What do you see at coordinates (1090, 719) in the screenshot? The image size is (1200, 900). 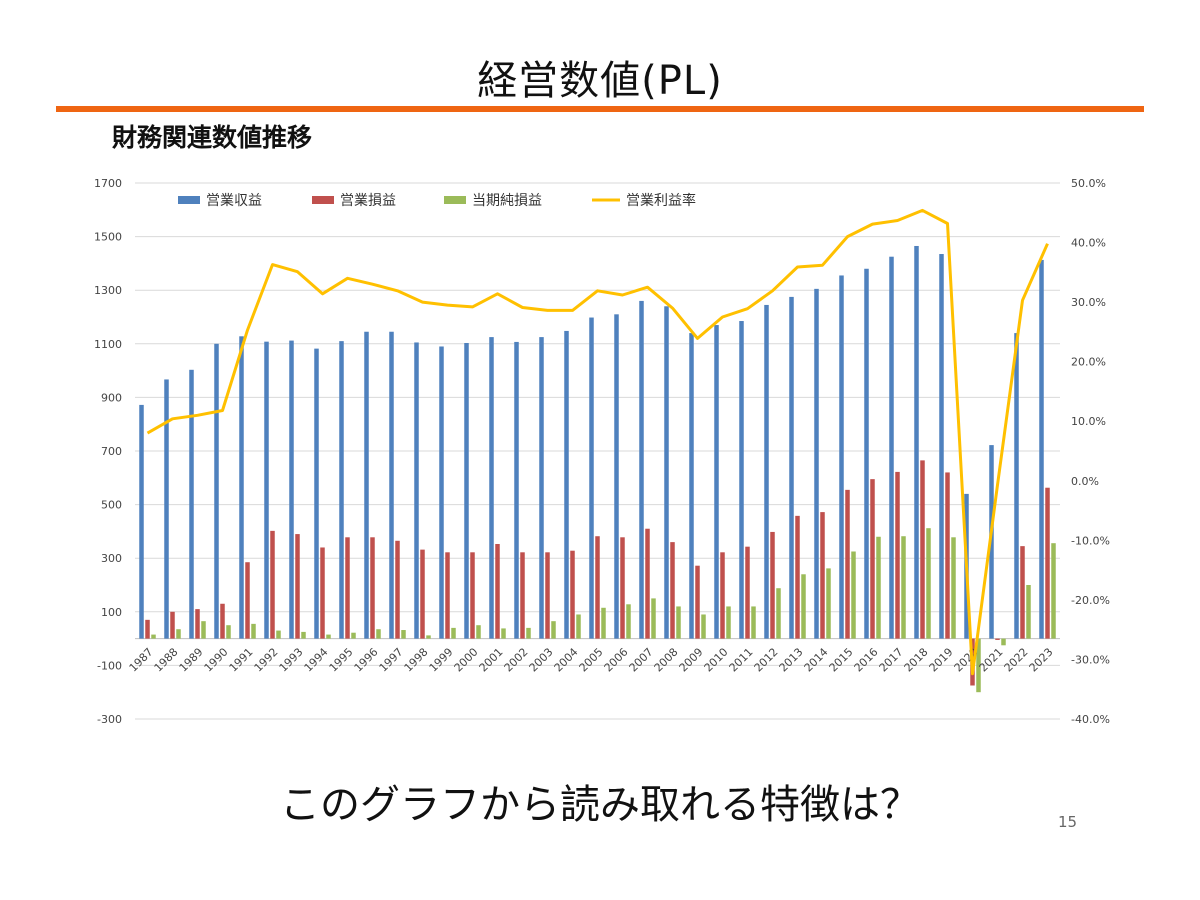 I see `y-right-tick-label: -40.0%` at bounding box center [1090, 719].